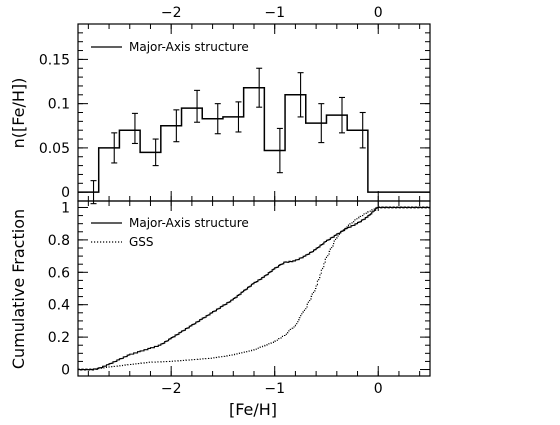 Image resolution: width=560 pixels, height=425 pixels. I want to click on top-panel-x-tick-labels: −2 −1 0, so click(272, 13).